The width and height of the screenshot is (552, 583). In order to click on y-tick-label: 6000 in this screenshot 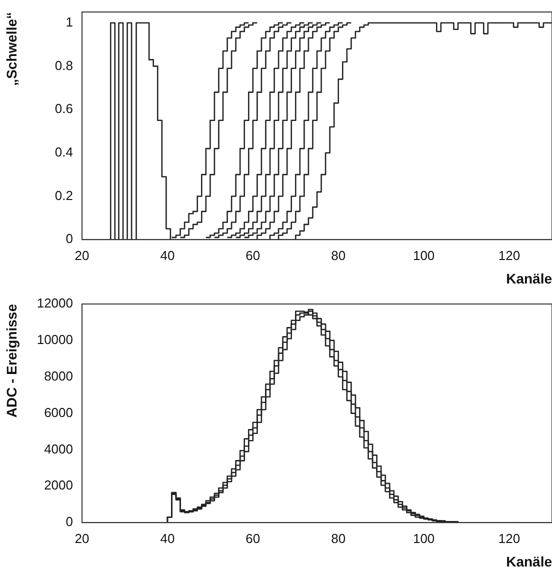, I will do `click(58, 412)`.